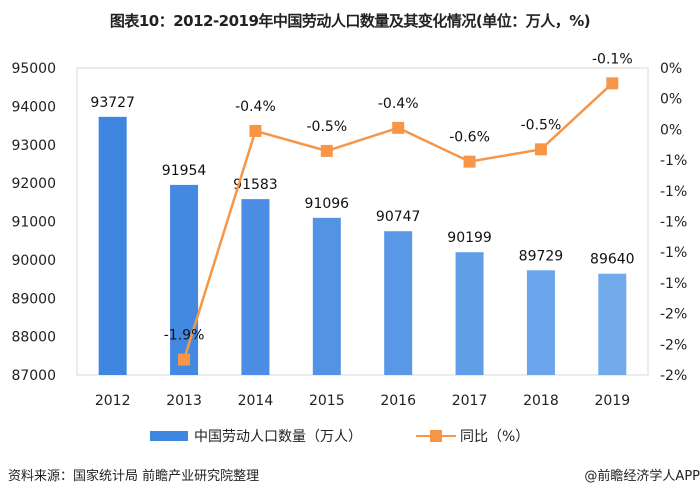  What do you see at coordinates (436, 436) in the screenshot?
I see `legend-line-swatch` at bounding box center [436, 436].